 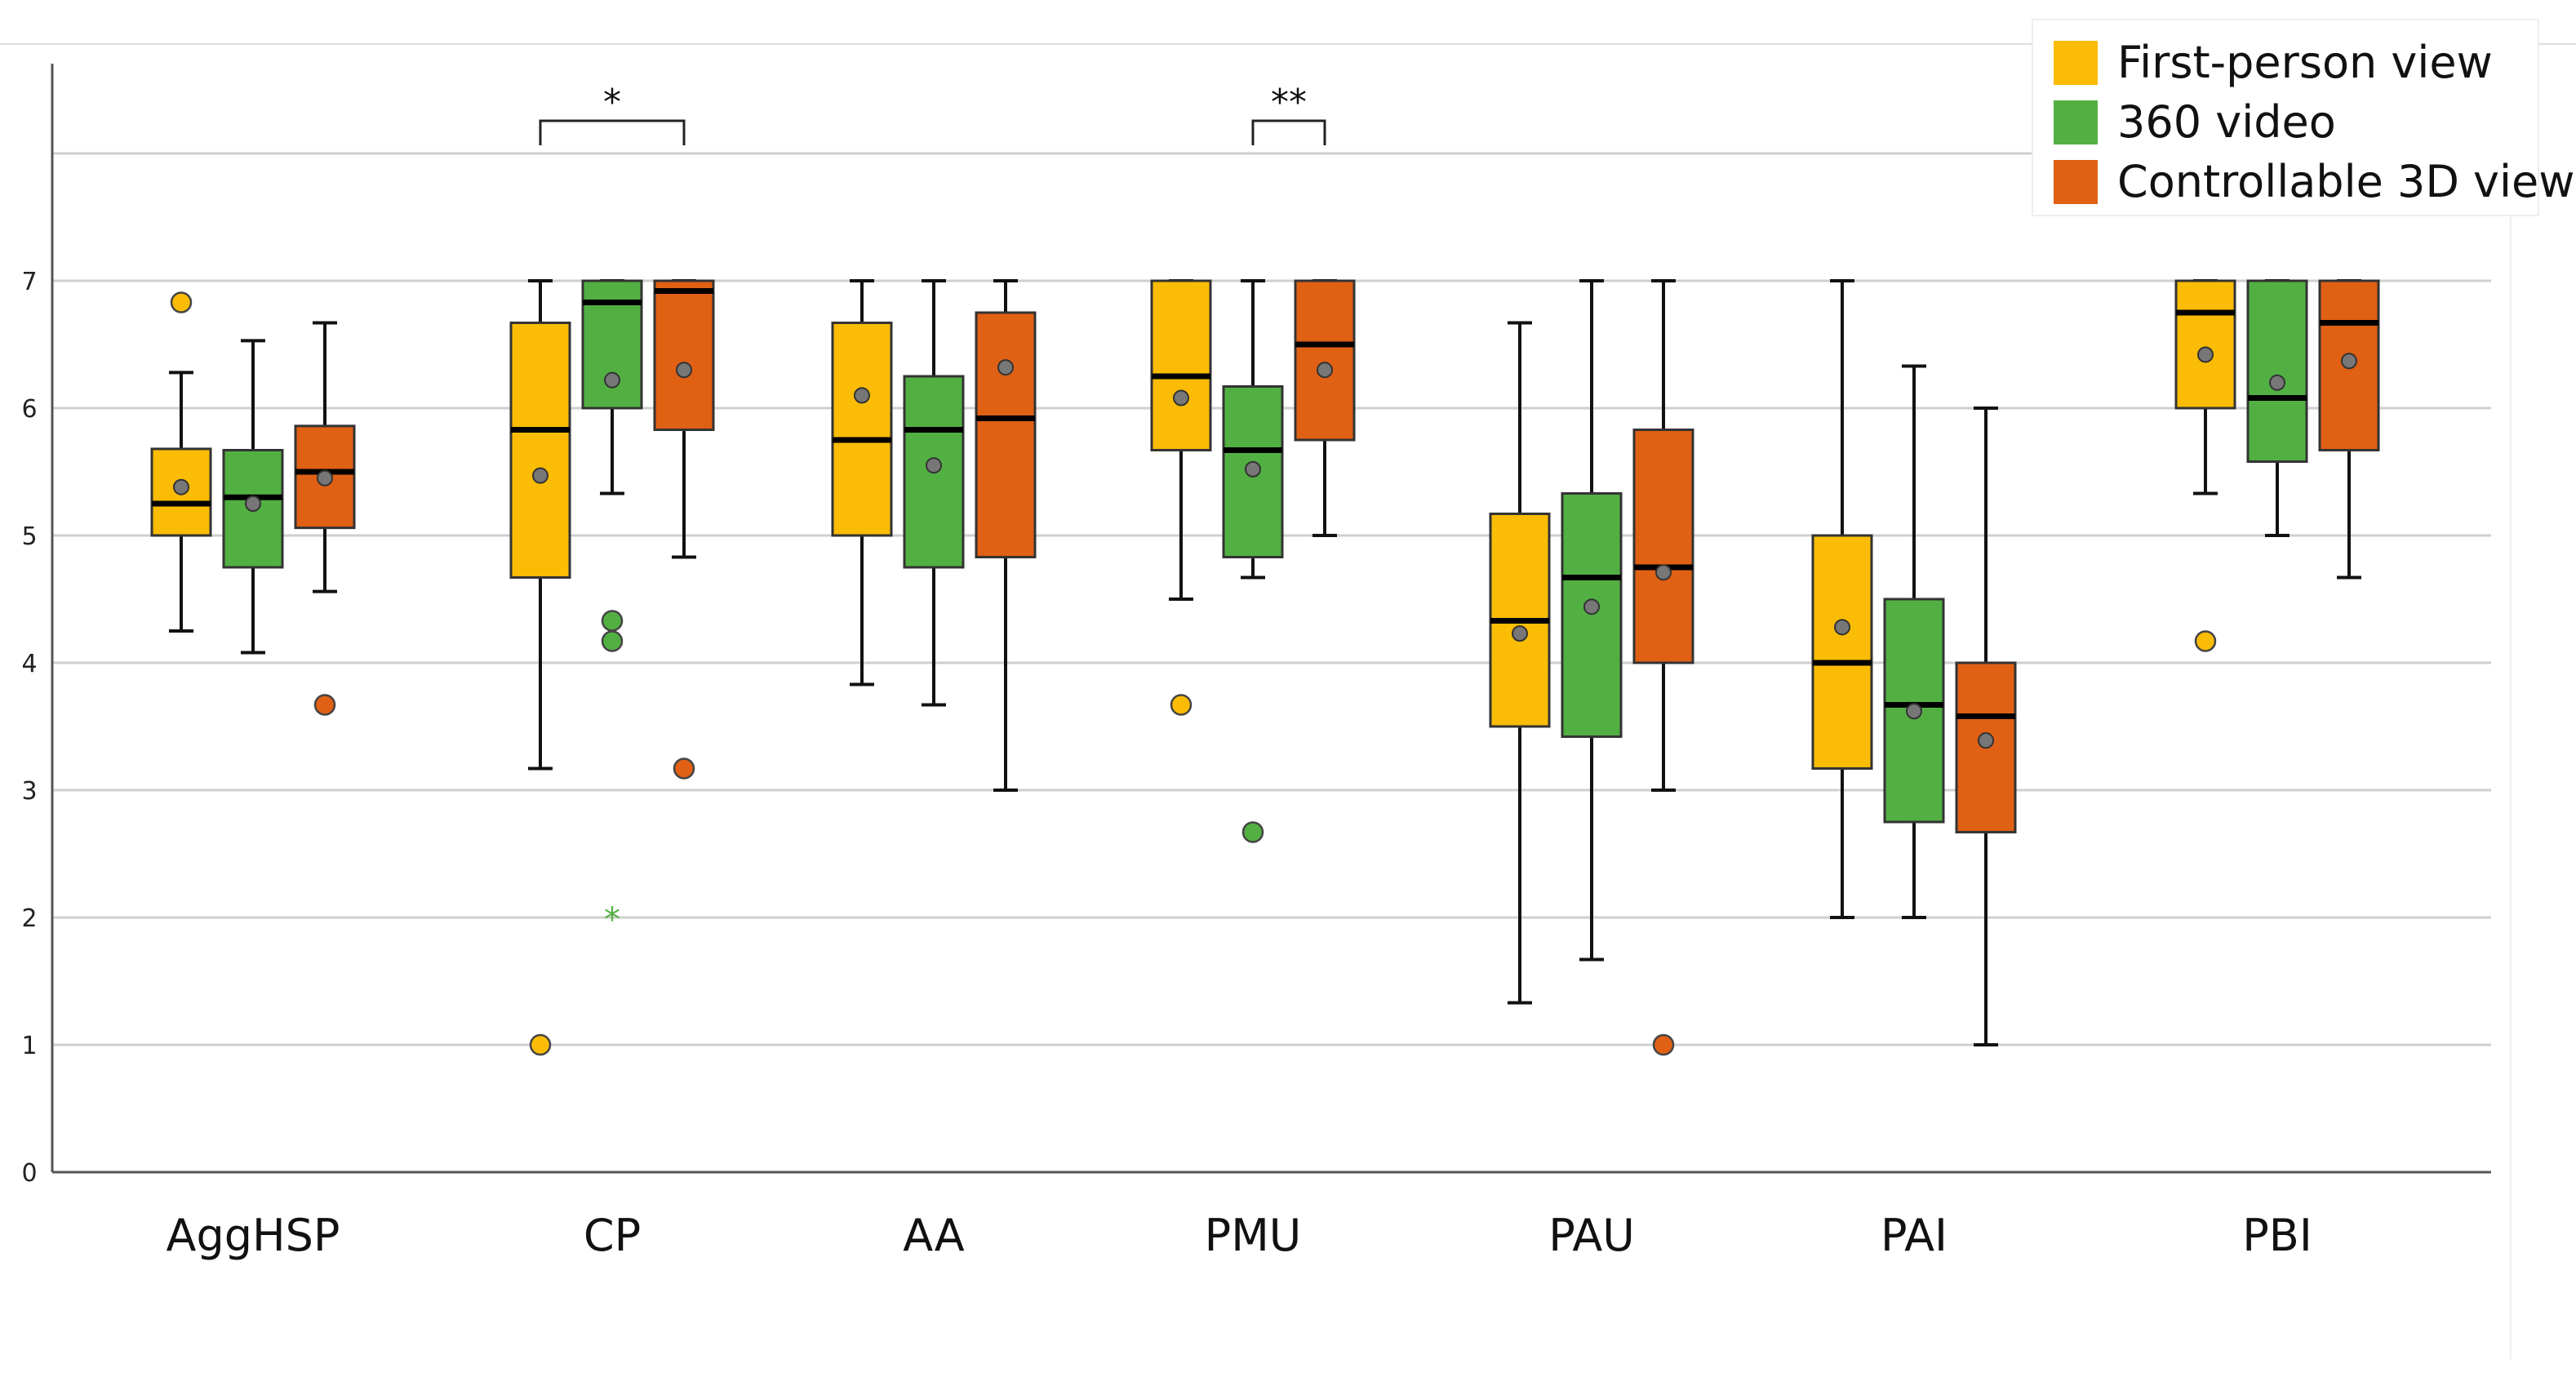 What do you see at coordinates (1914, 1236) in the screenshot?
I see `x-category-label: PAI` at bounding box center [1914, 1236].